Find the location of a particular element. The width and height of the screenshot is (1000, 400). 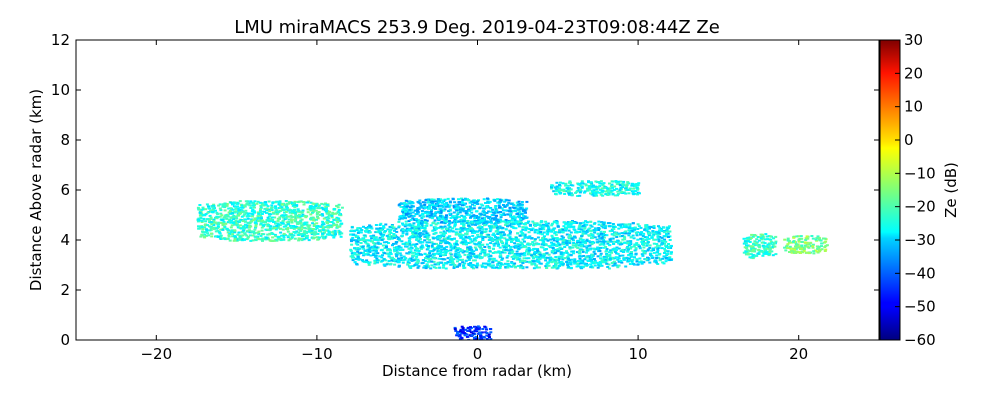

colorbar-label: Ze (dB) is located at coordinates (951, 190).